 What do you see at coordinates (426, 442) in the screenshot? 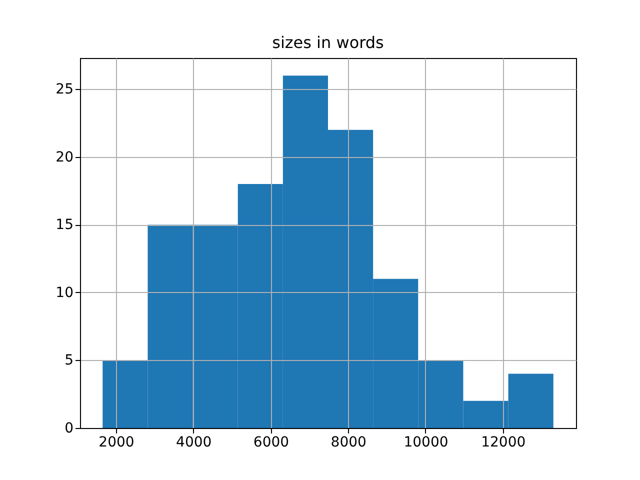
I see `x-tick-label: 10000` at bounding box center [426, 442].